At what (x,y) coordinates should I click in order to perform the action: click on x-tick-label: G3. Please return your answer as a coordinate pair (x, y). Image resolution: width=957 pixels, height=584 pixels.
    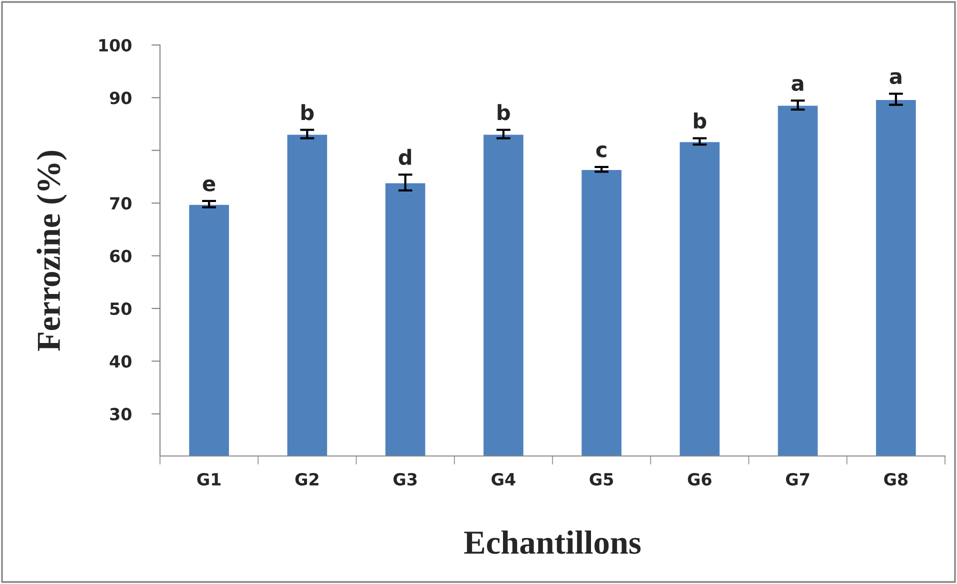
    Looking at the image, I should click on (405, 479).